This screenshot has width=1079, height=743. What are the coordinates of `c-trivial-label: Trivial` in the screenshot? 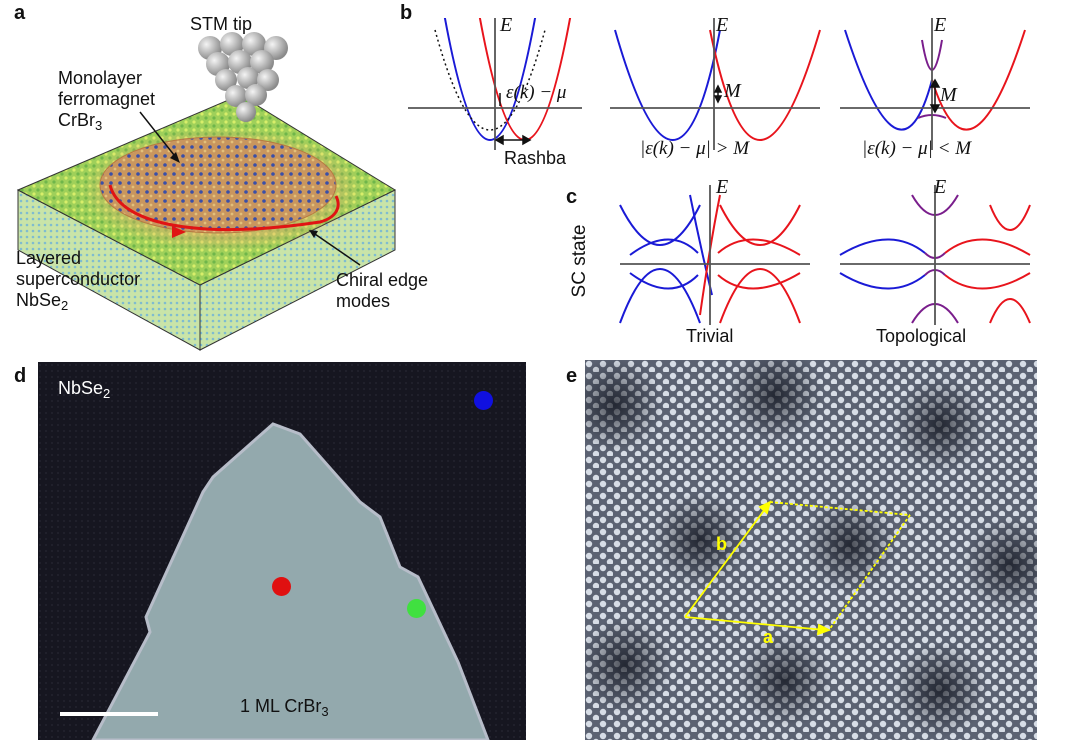 It's located at (710, 336).